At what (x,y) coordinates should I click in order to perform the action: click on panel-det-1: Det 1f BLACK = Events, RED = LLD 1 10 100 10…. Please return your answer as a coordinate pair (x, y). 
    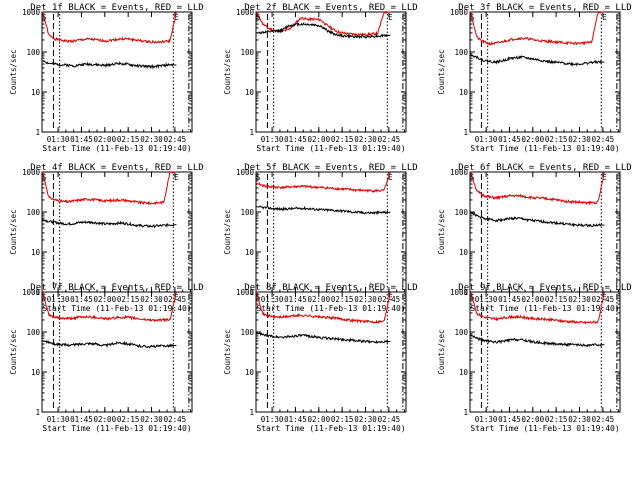
    Looking at the image, I should click on (106, 78).